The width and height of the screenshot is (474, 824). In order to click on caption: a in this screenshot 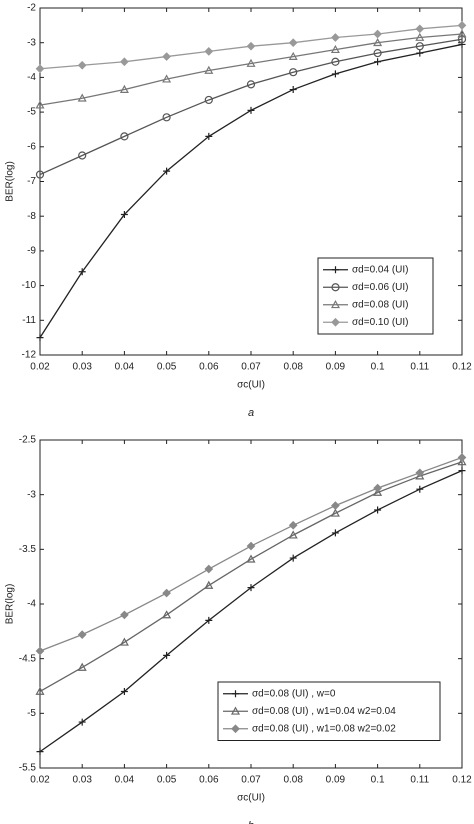, I will do `click(251, 413)`.